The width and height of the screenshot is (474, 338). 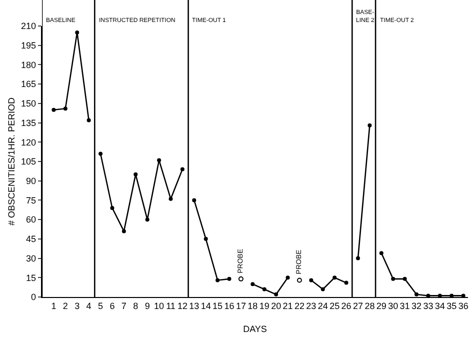 I want to click on x-tick-label: 7, so click(x=123, y=305).